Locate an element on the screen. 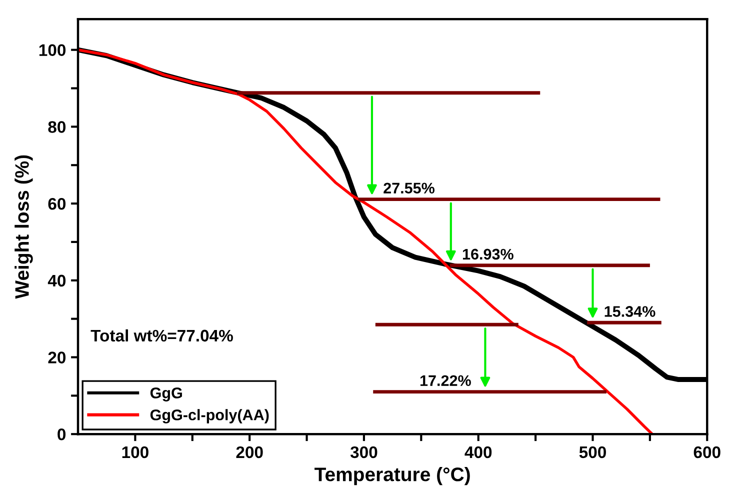  y-tick-label: 40 is located at coordinates (57, 280).